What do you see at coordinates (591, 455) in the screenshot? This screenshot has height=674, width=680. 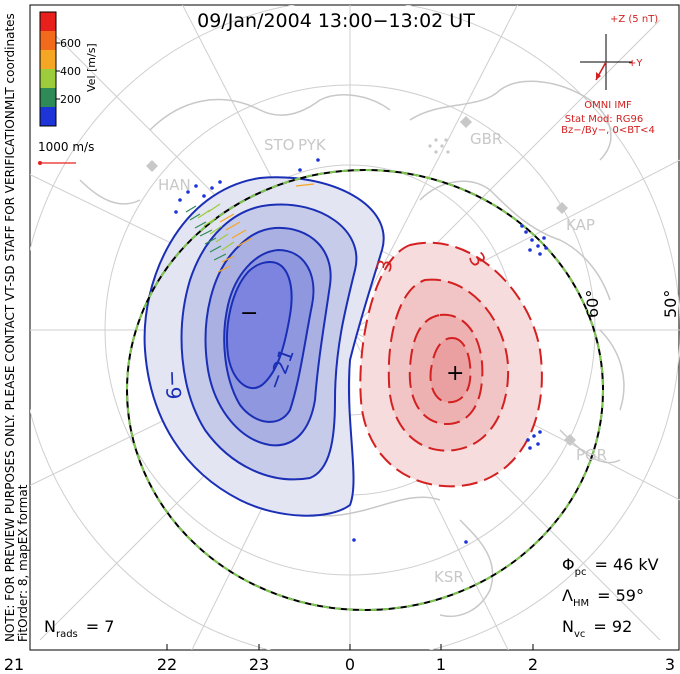 I see `station-pgr: PGR` at bounding box center [591, 455].